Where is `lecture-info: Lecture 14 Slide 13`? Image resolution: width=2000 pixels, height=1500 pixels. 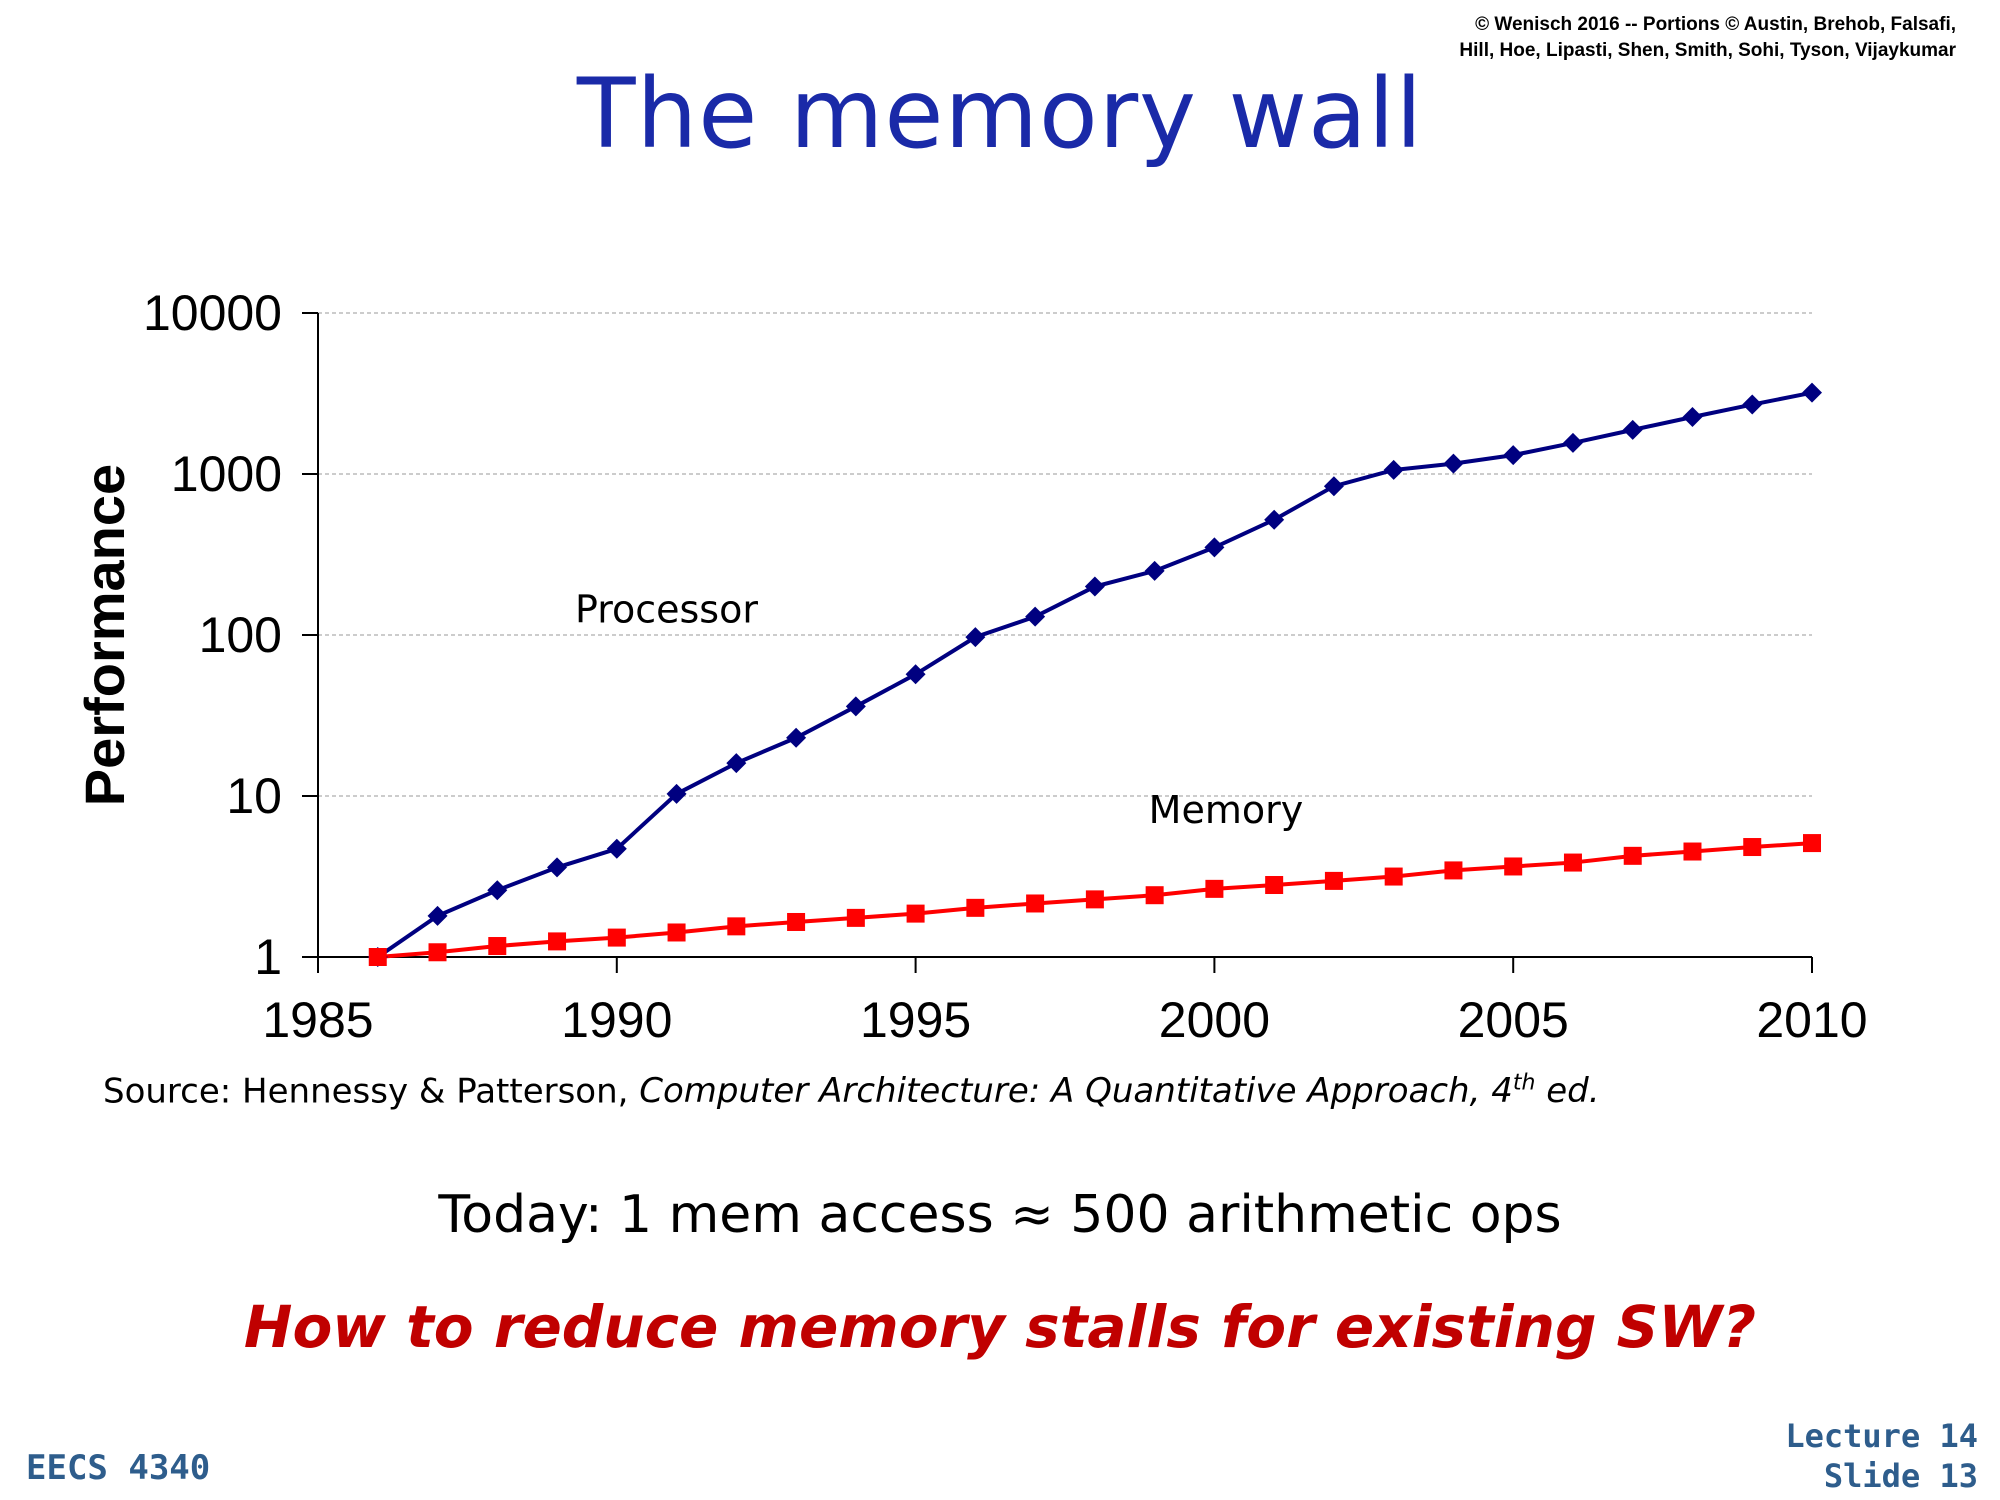 lecture-info: Lecture 14 Slide 13 is located at coordinates (1881, 1456).